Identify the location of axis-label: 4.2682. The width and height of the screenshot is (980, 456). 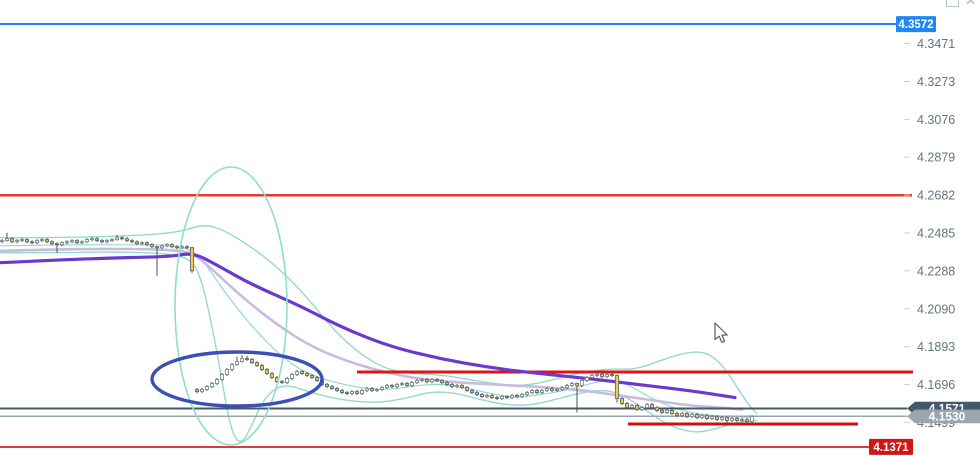
(936, 196).